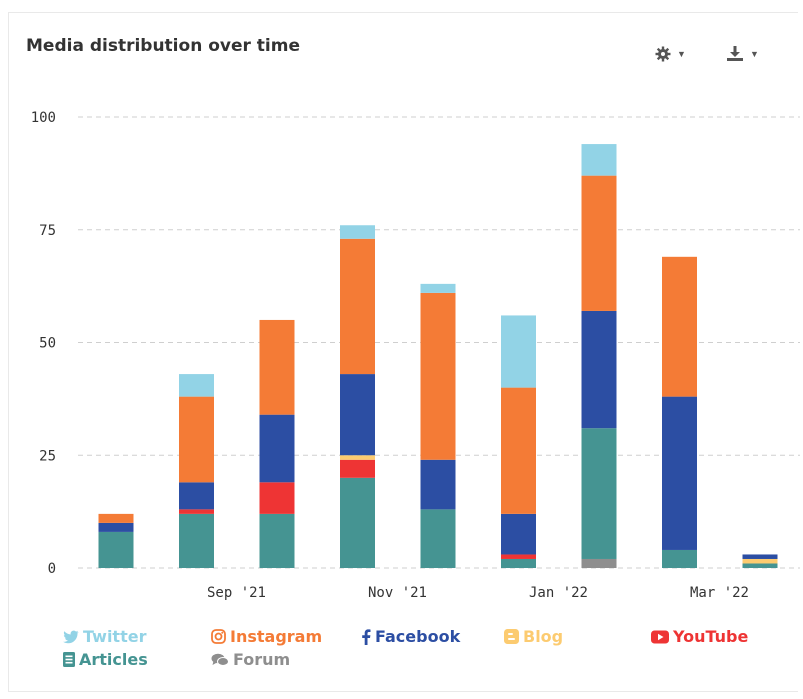  What do you see at coordinates (543, 636) in the screenshot?
I see `legend-label: Blog` at bounding box center [543, 636].